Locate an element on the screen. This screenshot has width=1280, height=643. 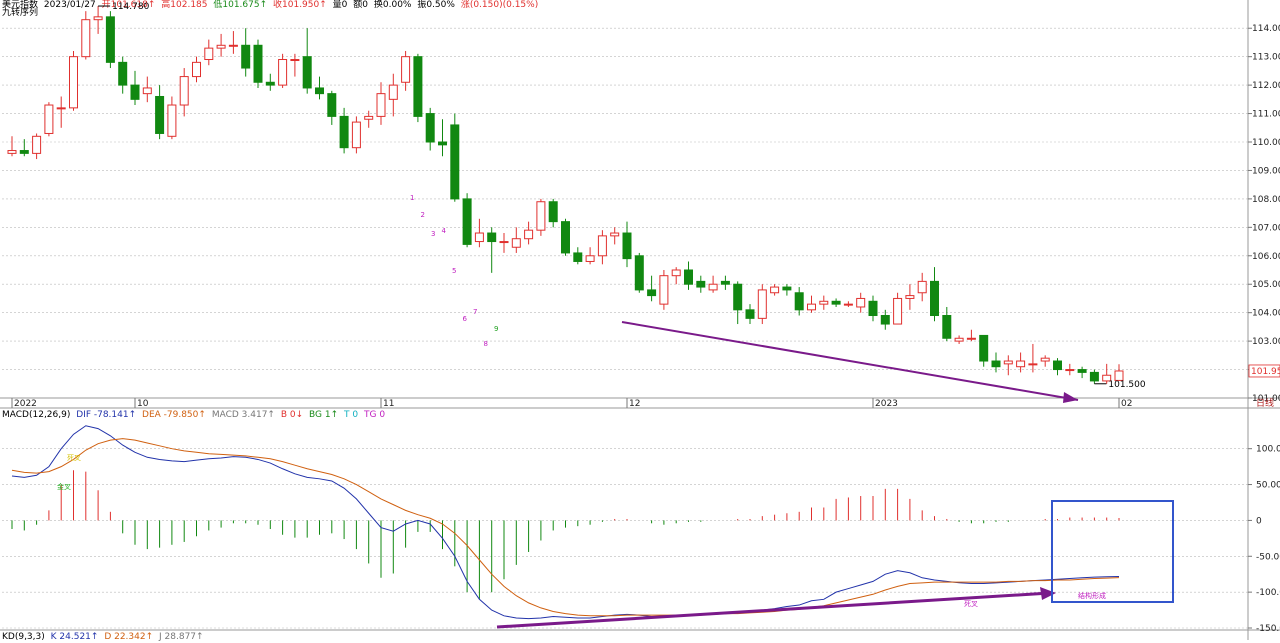
amplitude-value: 振0.50% is located at coordinates (436, 5).